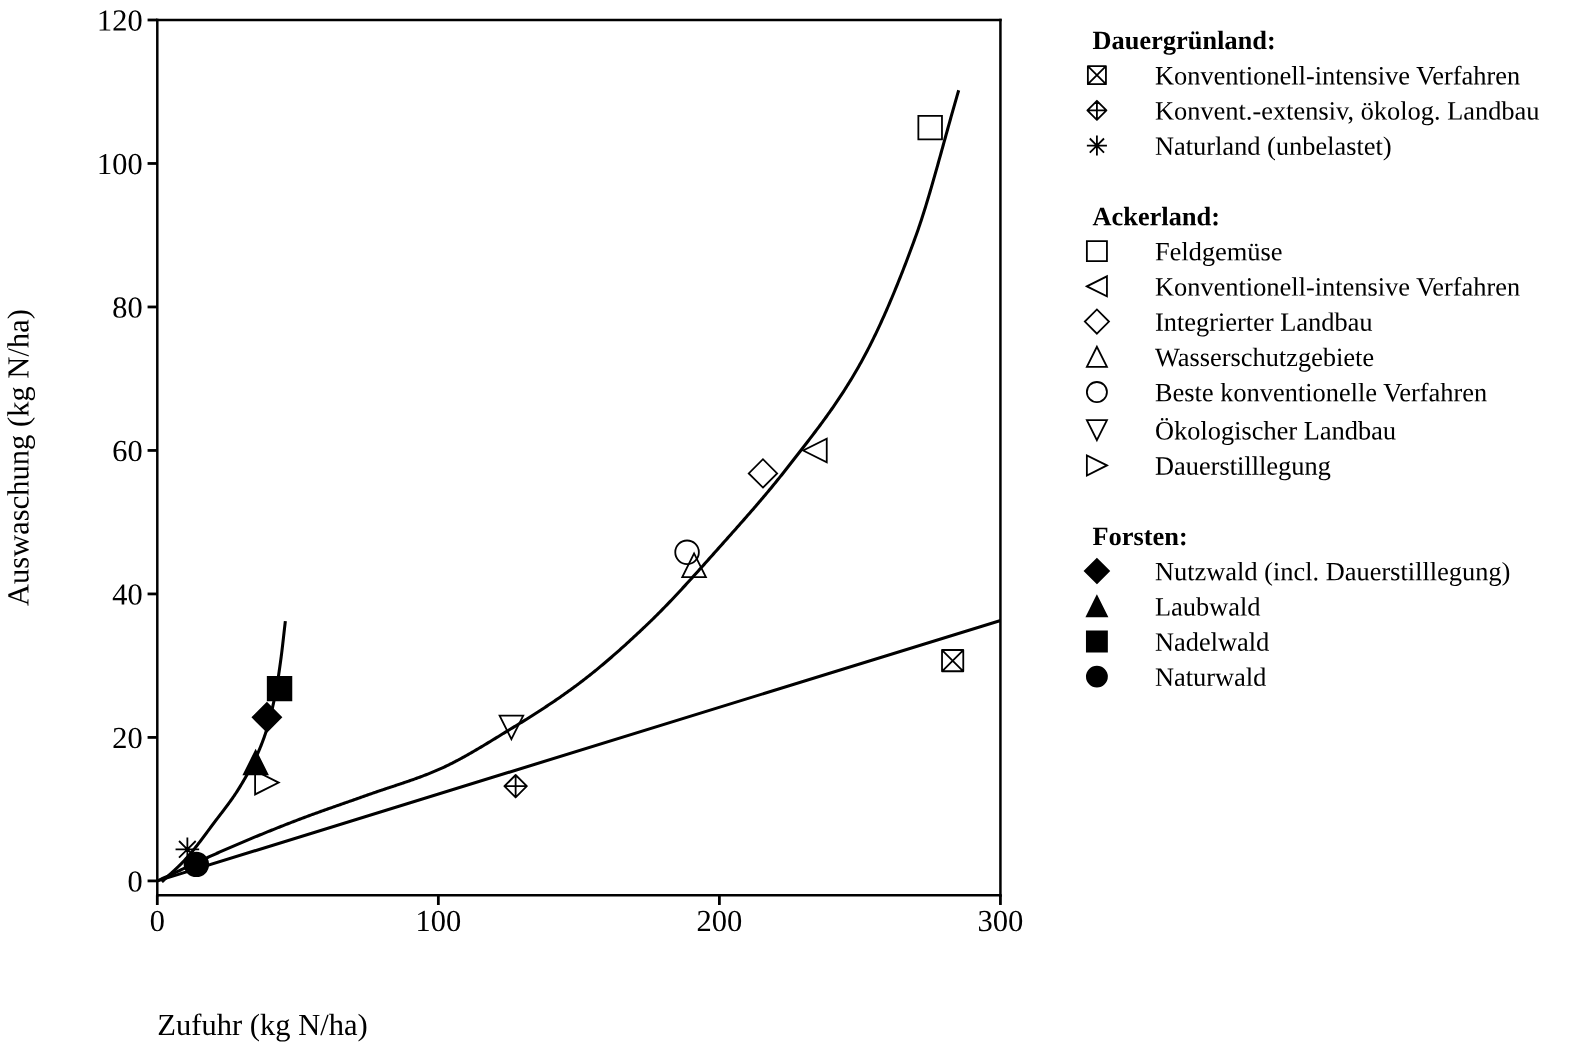 This screenshot has width=1573, height=1052. What do you see at coordinates (127, 594) in the screenshot?
I see `y-tick-label: 40` at bounding box center [127, 594].